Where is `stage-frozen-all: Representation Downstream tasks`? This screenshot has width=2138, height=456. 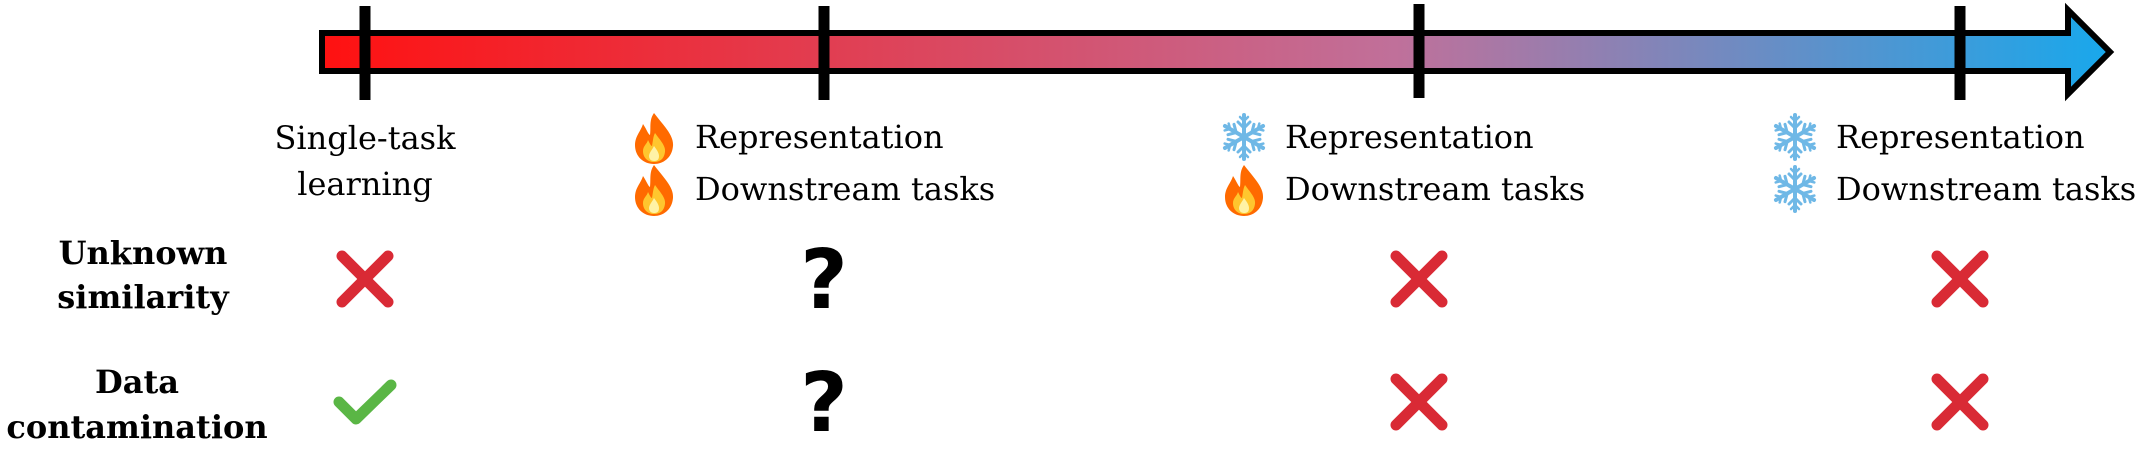
stage-frozen-all: Representation Downstream tasks is located at coordinates (1954, 163).